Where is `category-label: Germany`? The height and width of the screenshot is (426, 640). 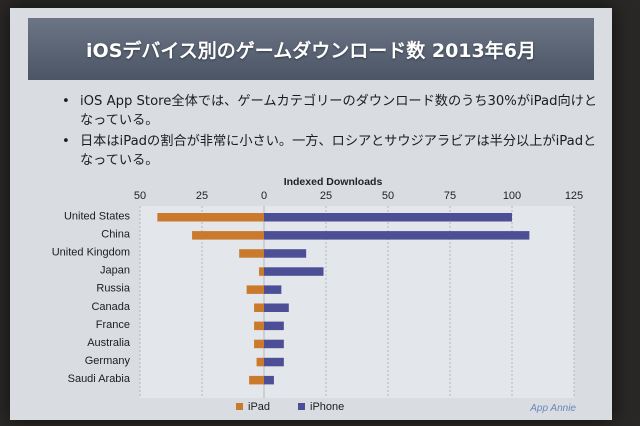
category-label: Germany is located at coordinates (108, 361).